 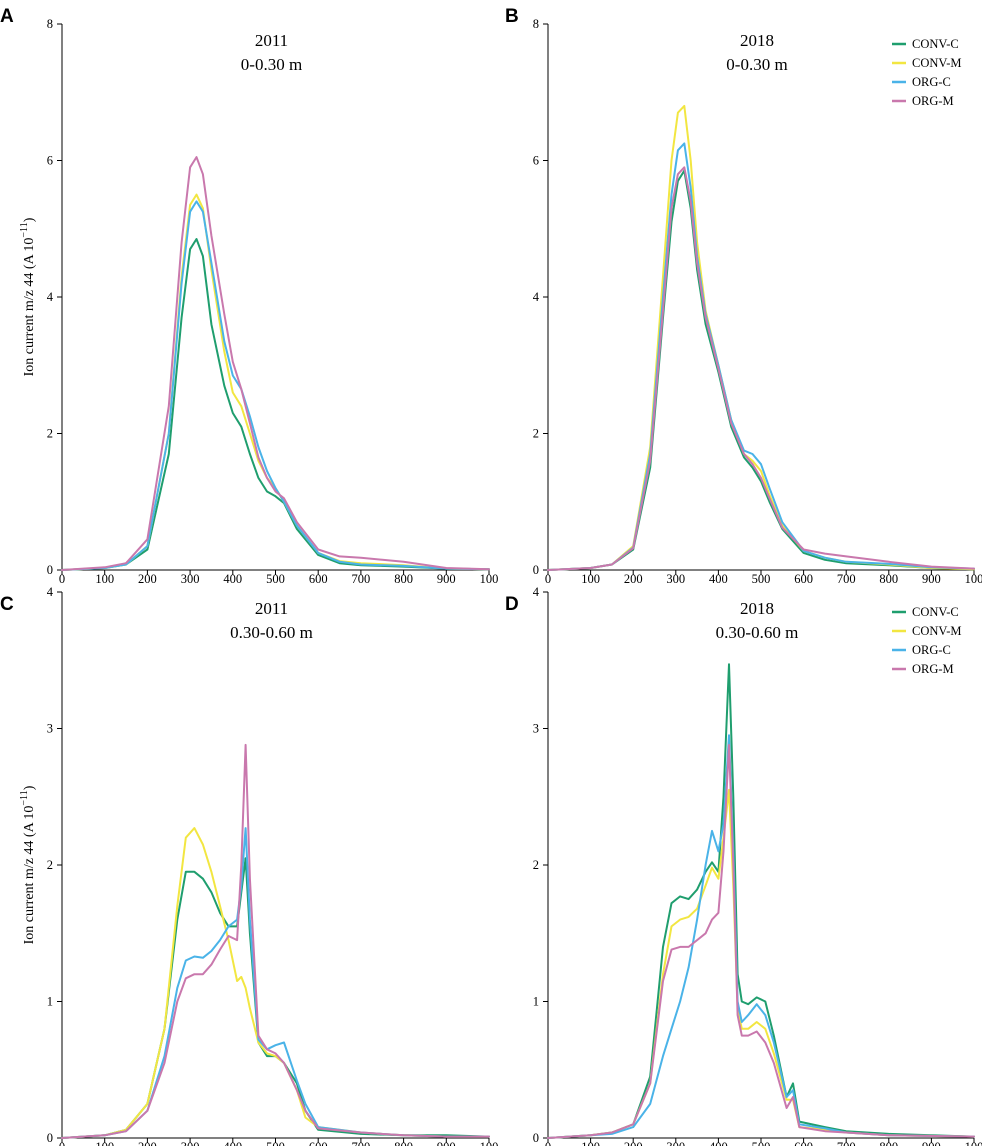 I want to click on y-tick-label: 6, so click(x=536, y=161).